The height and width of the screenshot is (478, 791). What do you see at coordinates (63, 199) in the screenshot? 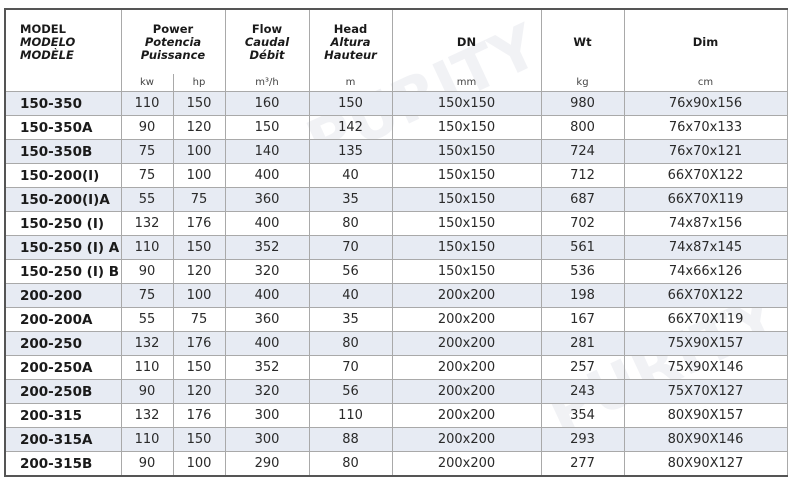
I see `cell-model: 150-200(I)A` at bounding box center [63, 199].